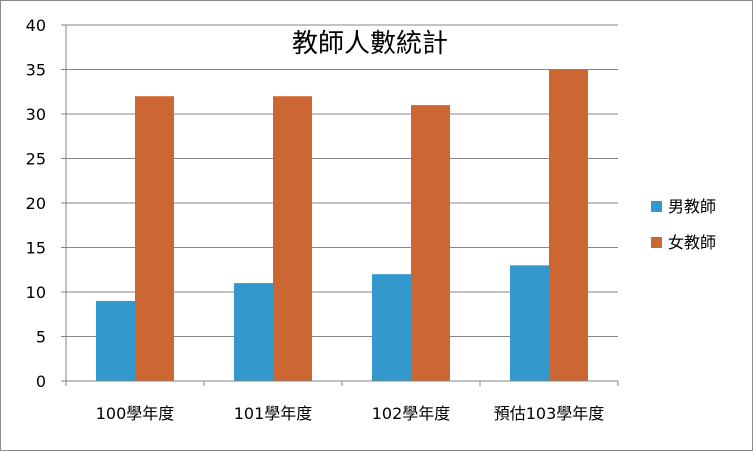 The width and height of the screenshot is (753, 451). What do you see at coordinates (549, 413) in the screenshot?
I see `x-category-label: 預估103學年度` at bounding box center [549, 413].